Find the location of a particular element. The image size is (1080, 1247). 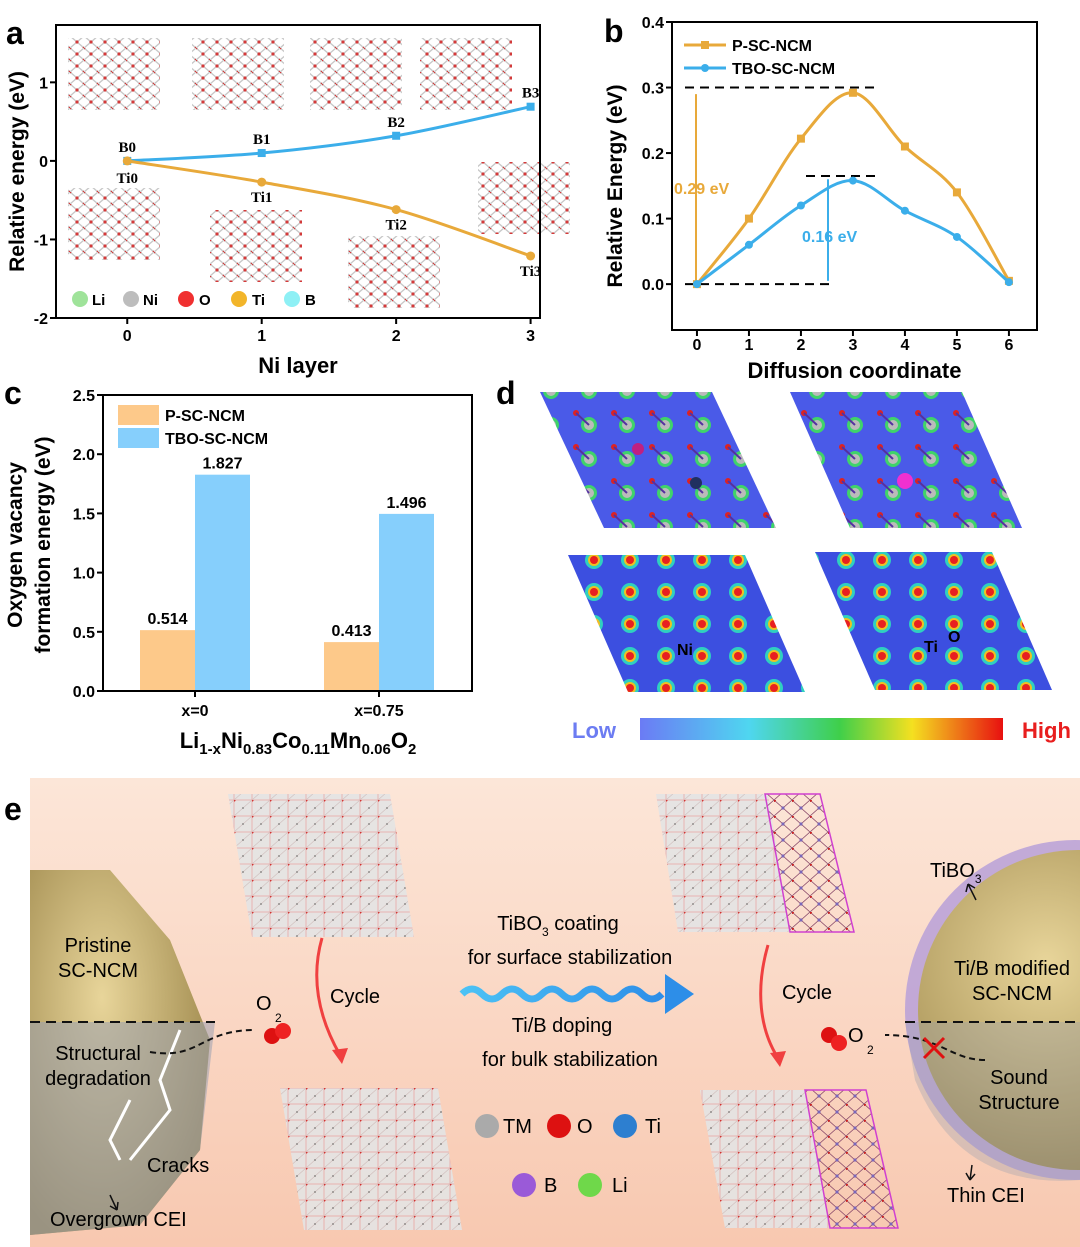

o2-left-label: O is located at coordinates (264, 1004).